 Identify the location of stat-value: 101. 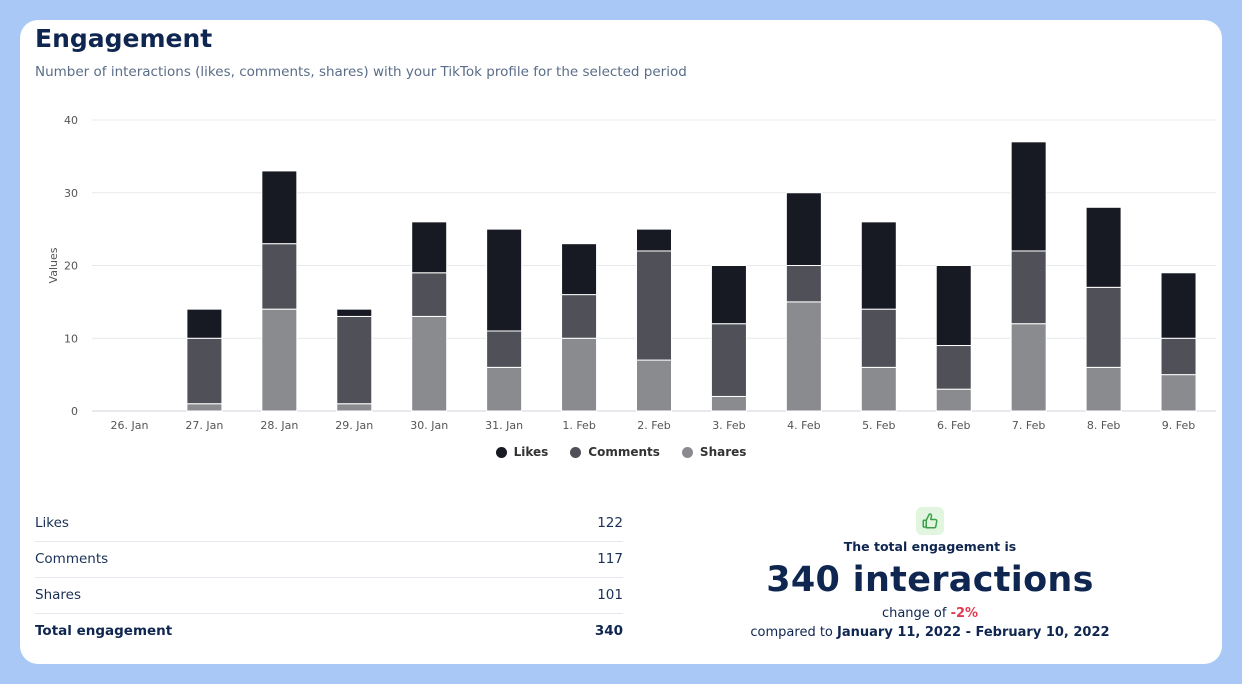
(610, 595).